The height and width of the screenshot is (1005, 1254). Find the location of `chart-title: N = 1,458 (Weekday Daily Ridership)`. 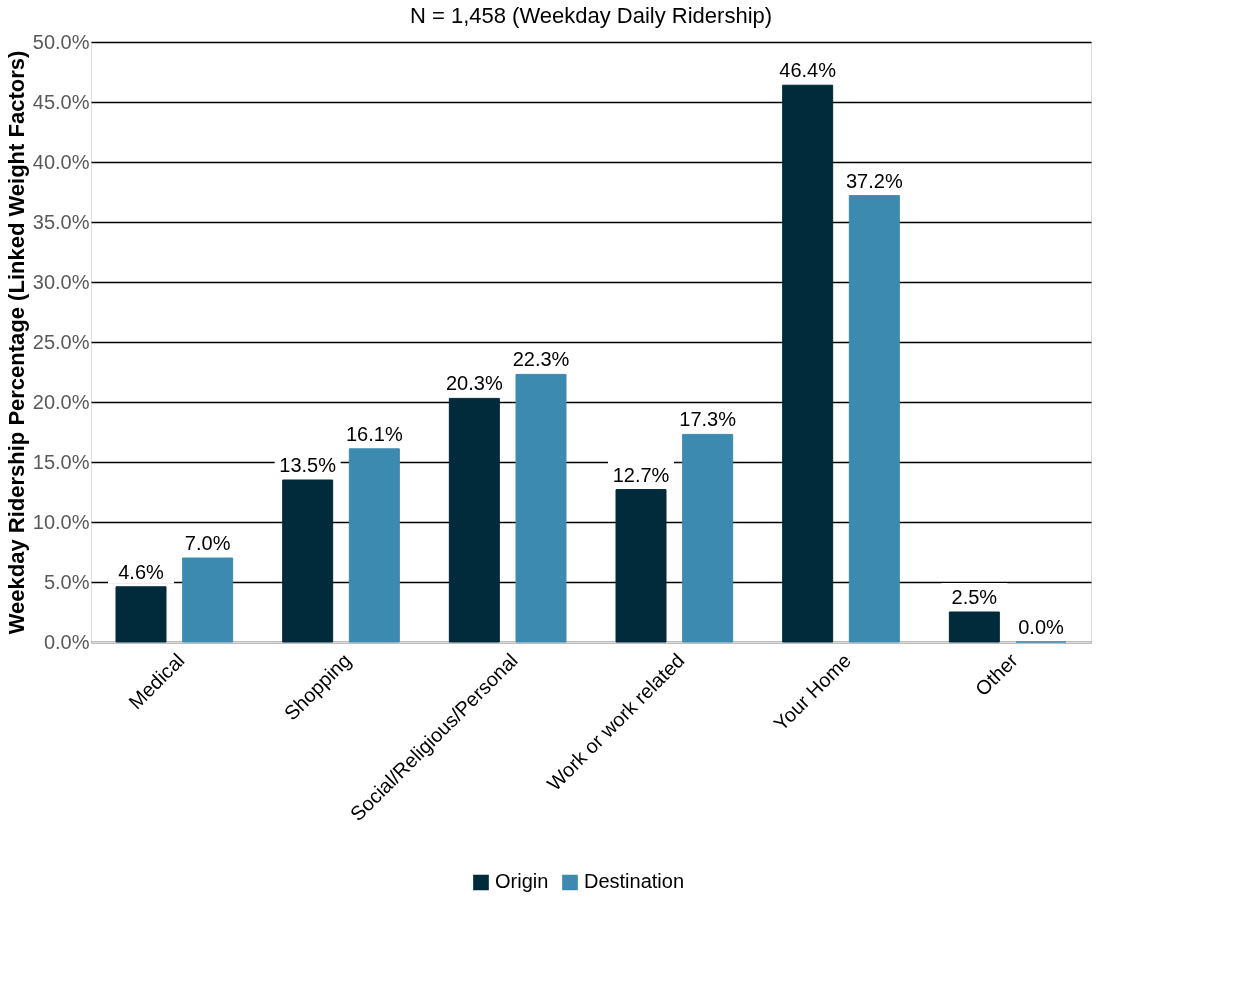

chart-title: N = 1,458 (Weekday Daily Ridership) is located at coordinates (591, 15).